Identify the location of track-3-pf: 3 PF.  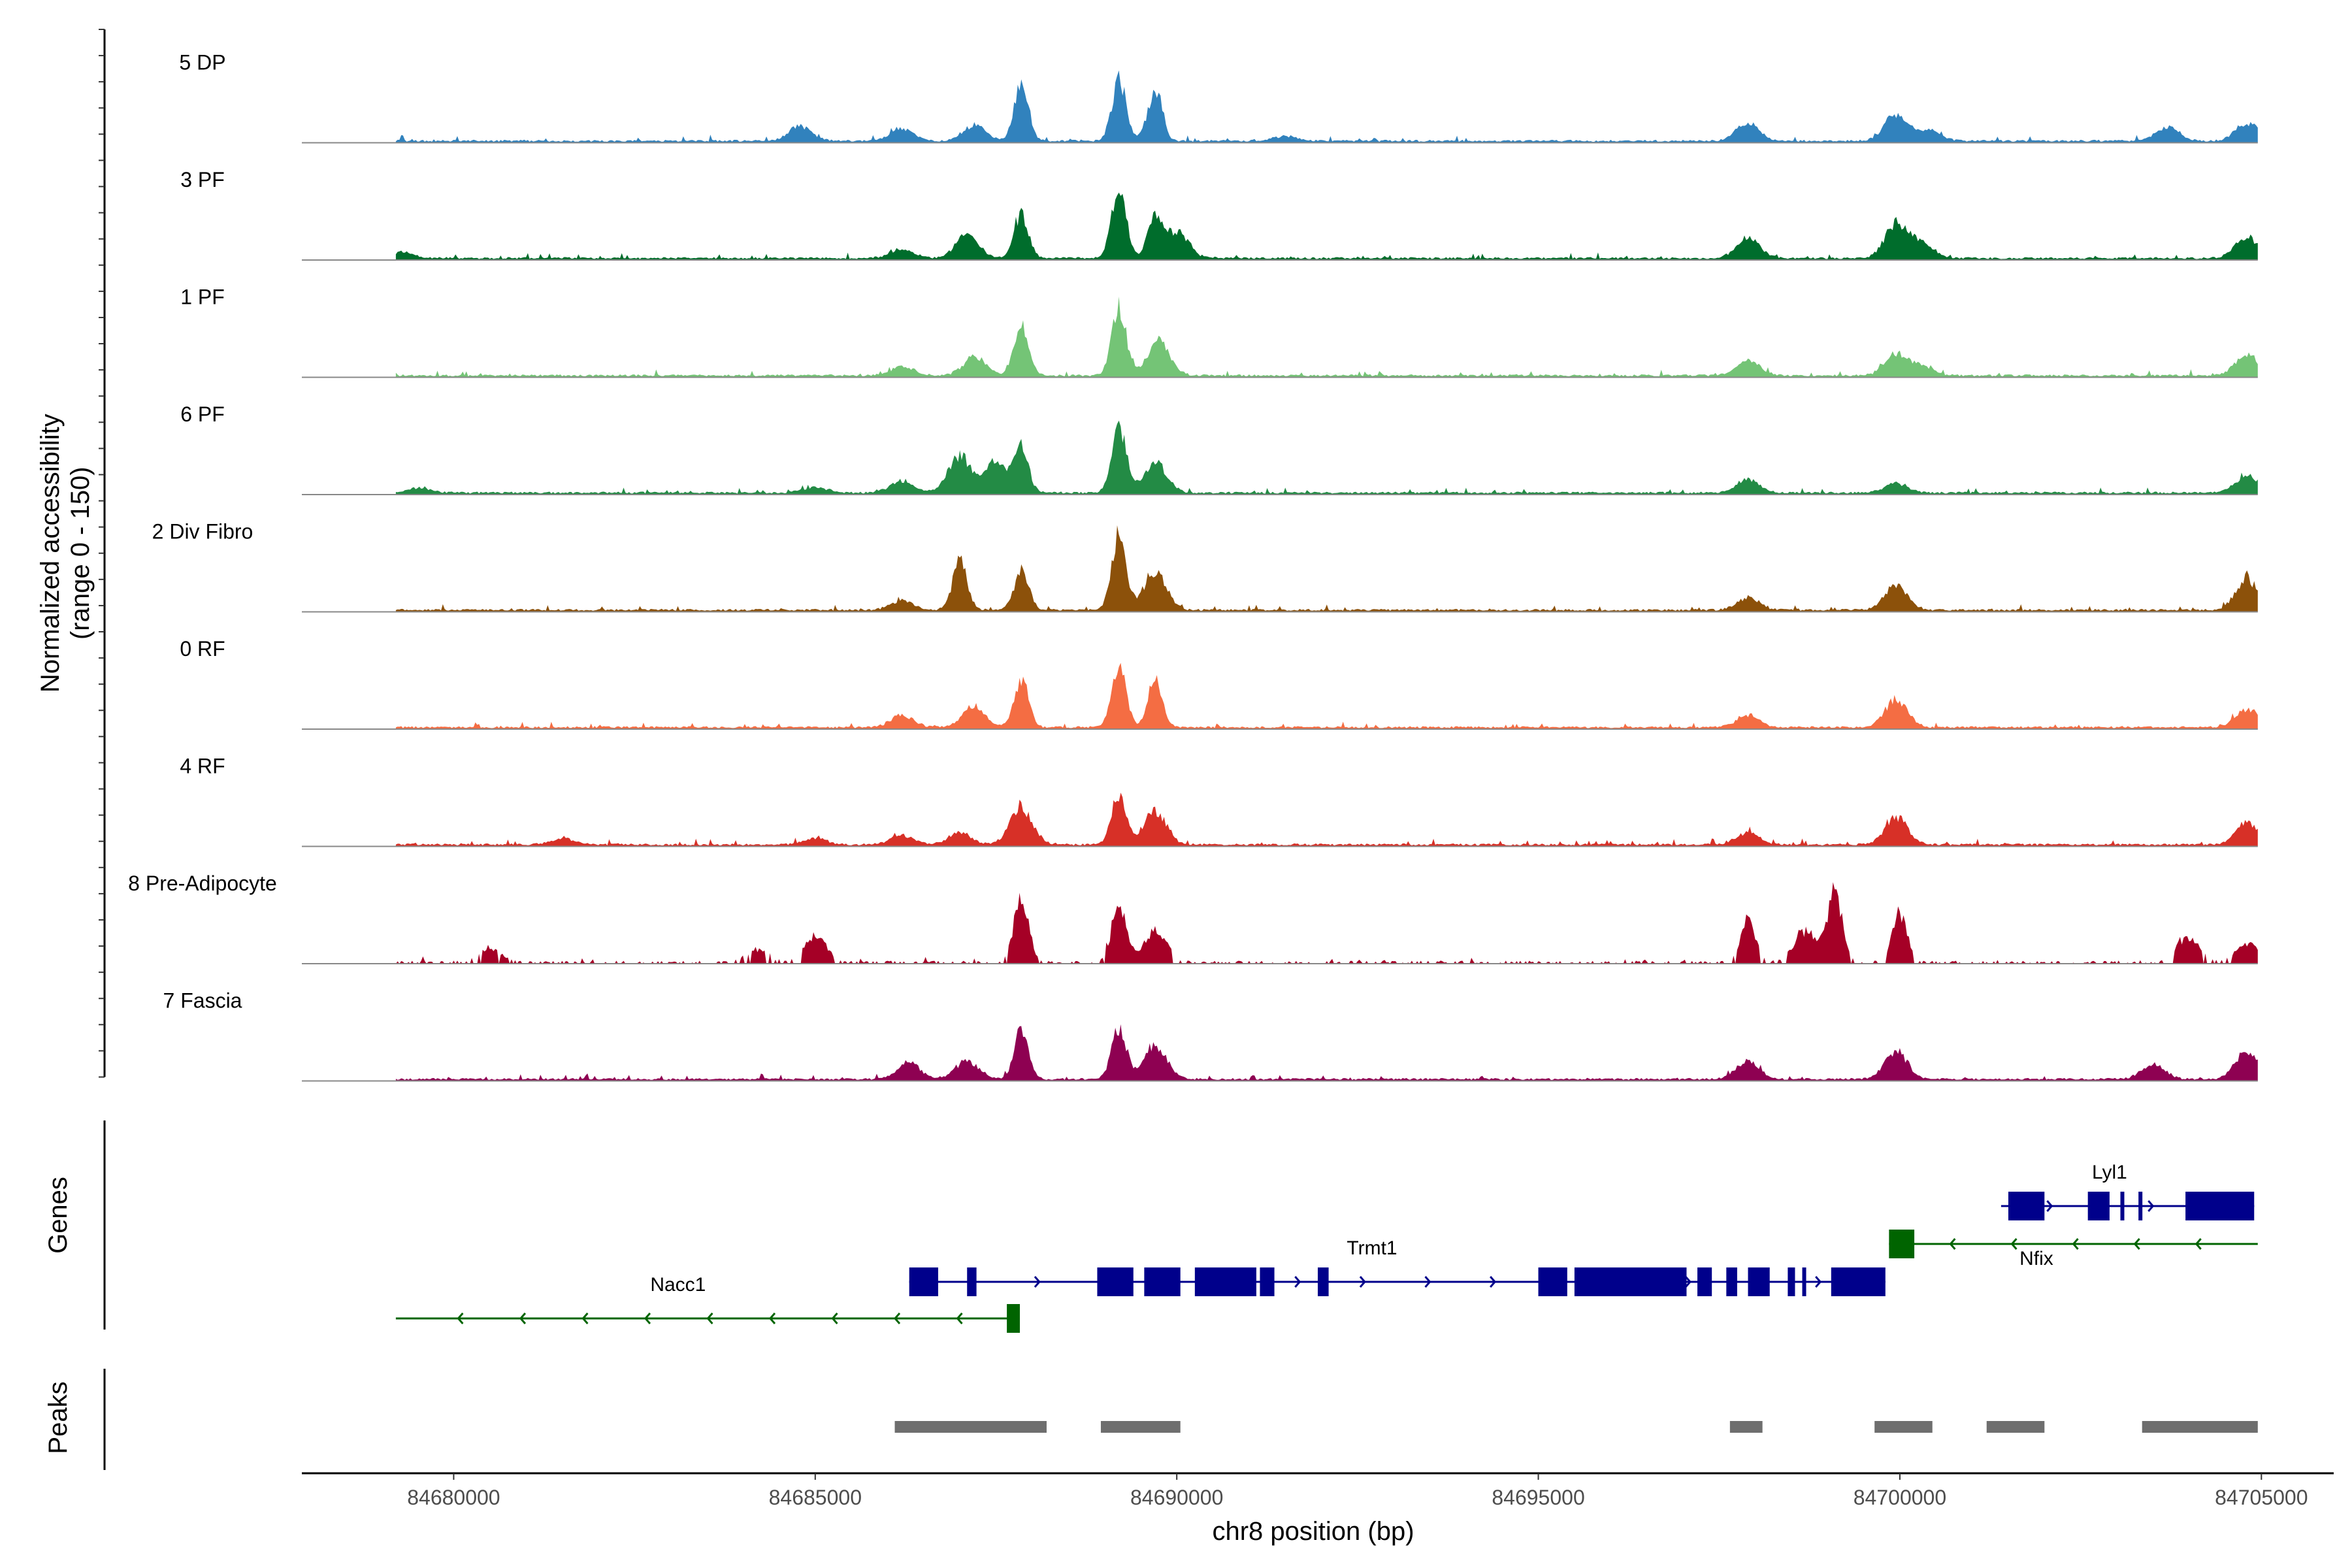
(1219, 214).